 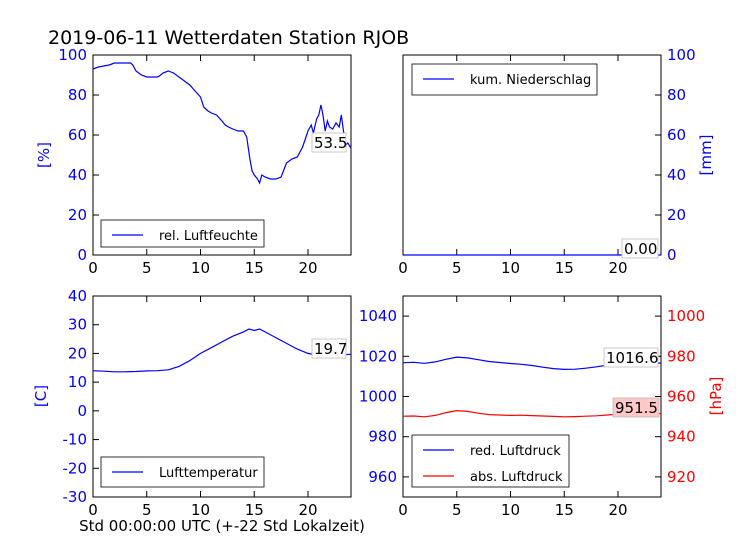 What do you see at coordinates (77, 382) in the screenshot?
I see `y-tick-label: 10` at bounding box center [77, 382].